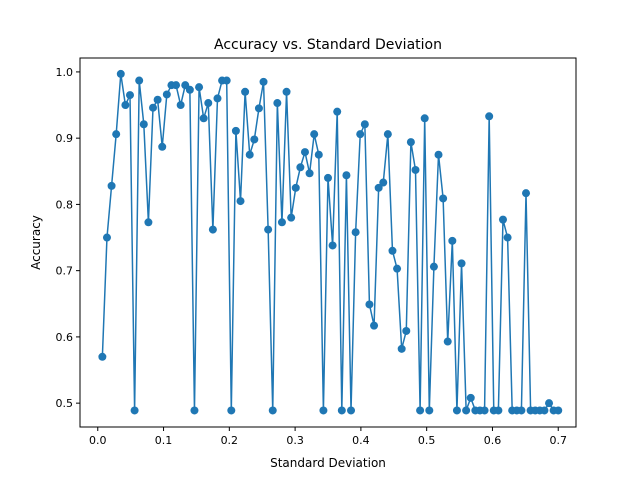 Image resolution: width=640 pixels, height=480 pixels. Describe the element at coordinates (295, 440) in the screenshot. I see `x-tick-label: 0.3` at that location.